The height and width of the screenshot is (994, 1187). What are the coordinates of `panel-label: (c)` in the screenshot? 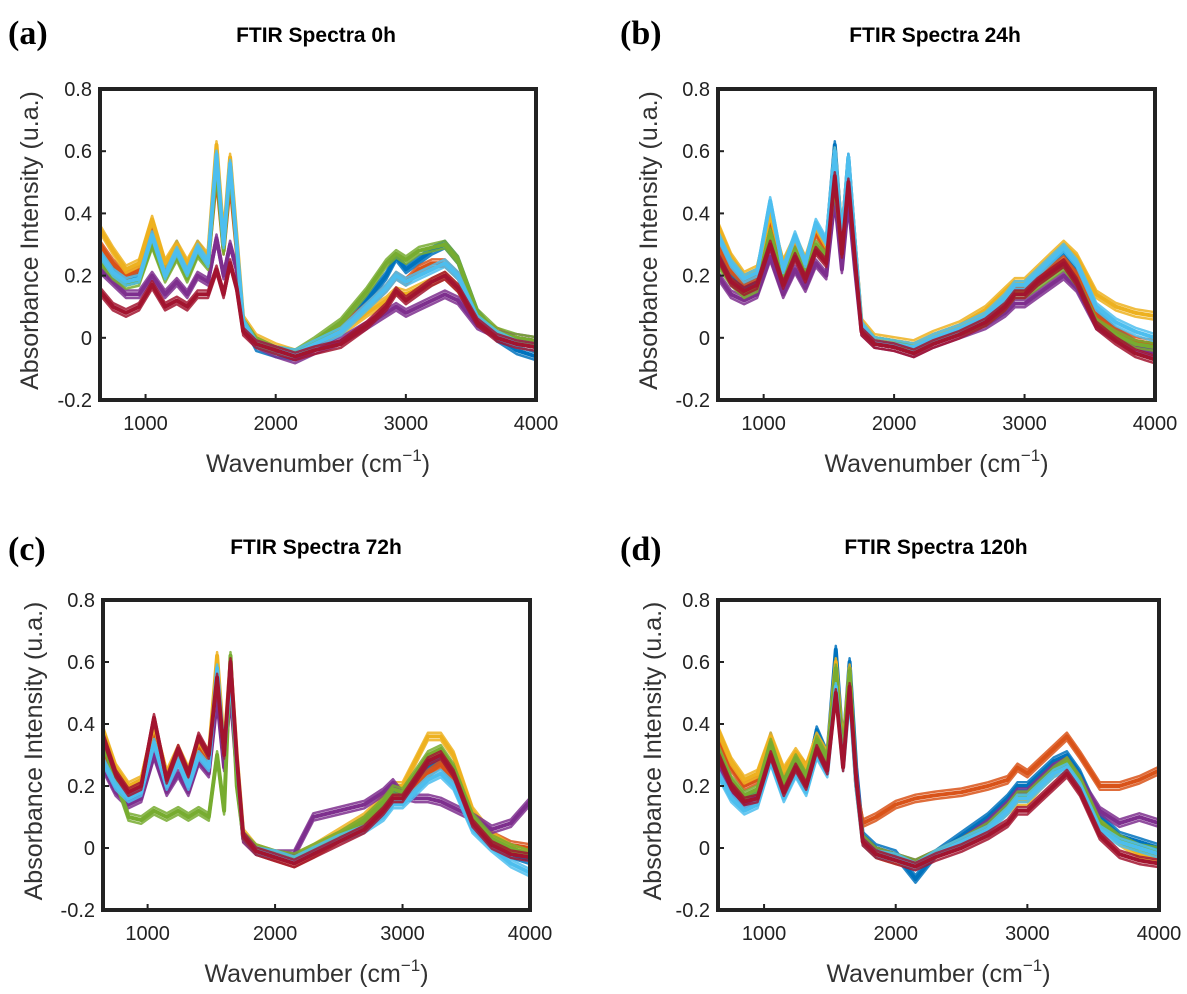 It's located at (27, 549).